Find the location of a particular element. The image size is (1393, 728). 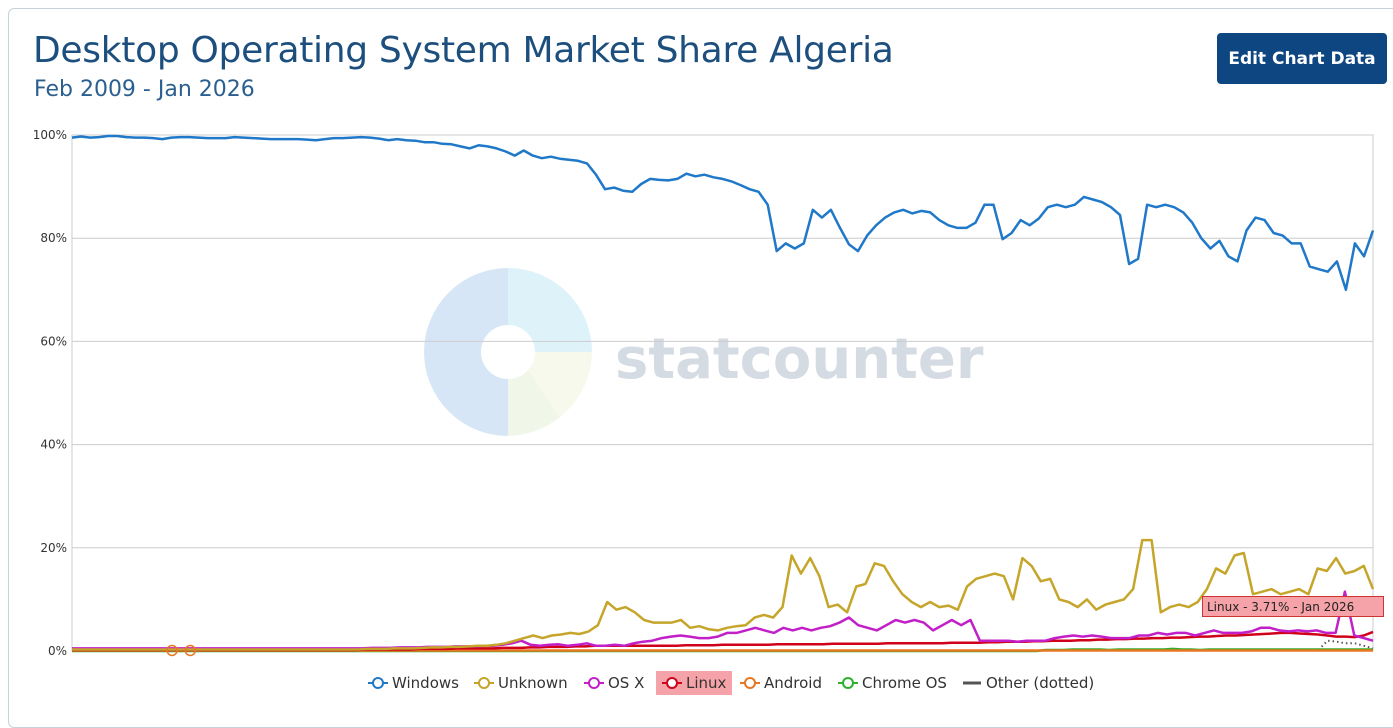

legend-item-chrome-os: Chrome OS is located at coordinates (892, 683).